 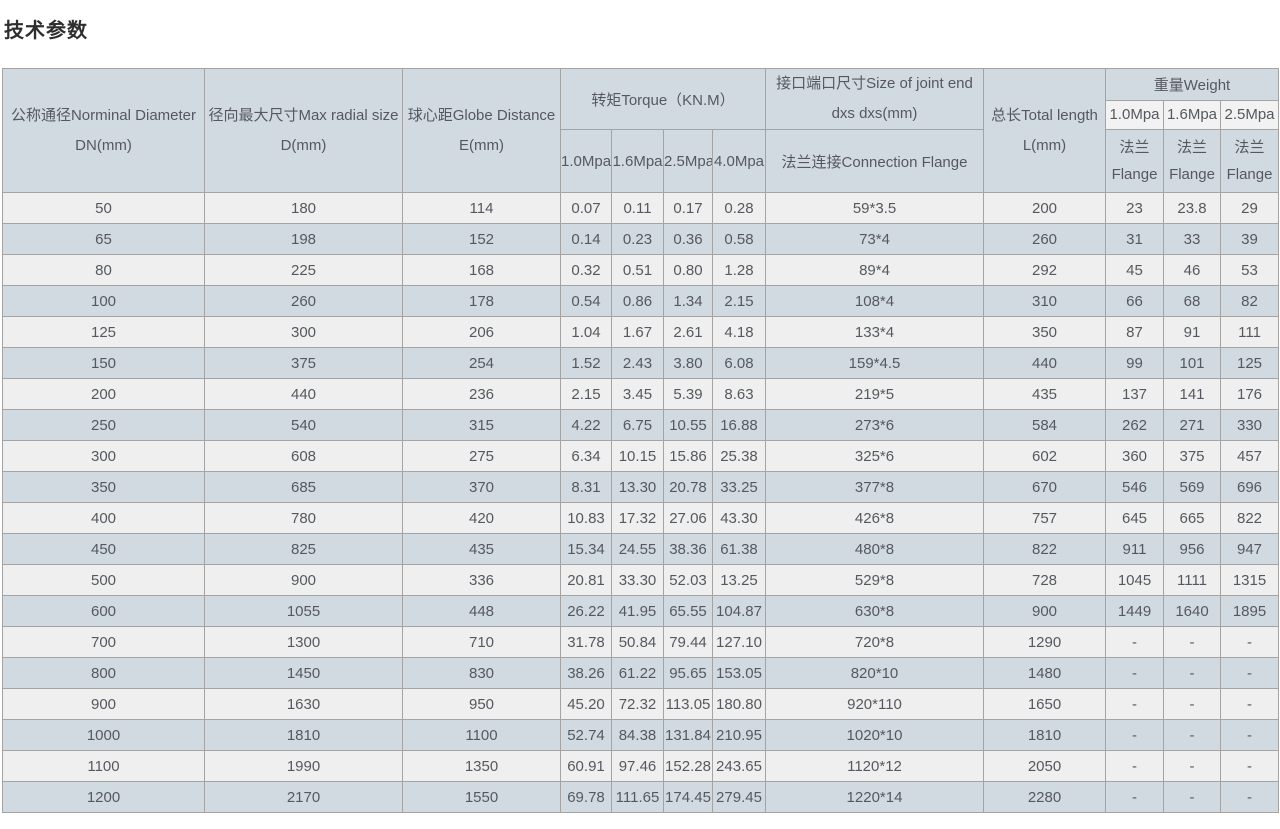 I want to click on table-cell: 50.84, so click(x=637, y=642).